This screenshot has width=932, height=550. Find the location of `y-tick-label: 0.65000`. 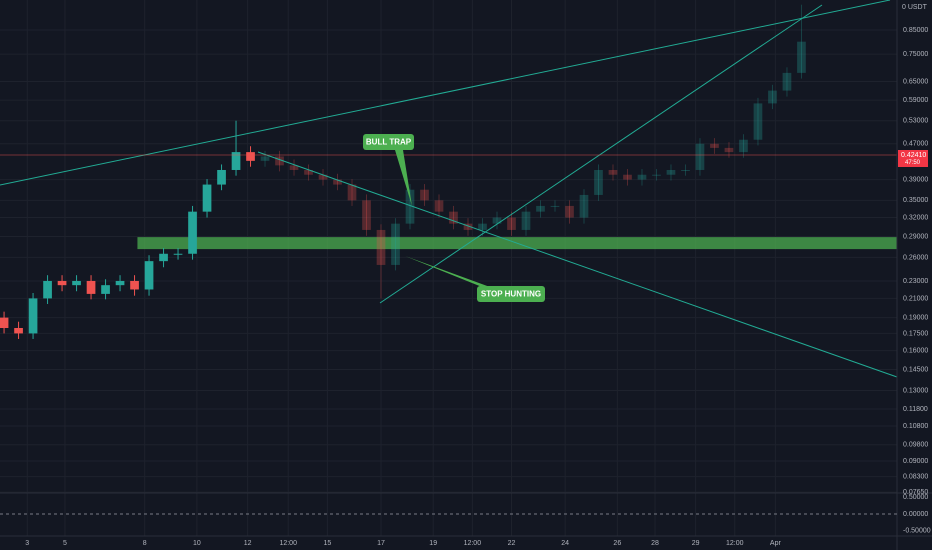

y-tick-label: 0.65000 is located at coordinates (915, 81).